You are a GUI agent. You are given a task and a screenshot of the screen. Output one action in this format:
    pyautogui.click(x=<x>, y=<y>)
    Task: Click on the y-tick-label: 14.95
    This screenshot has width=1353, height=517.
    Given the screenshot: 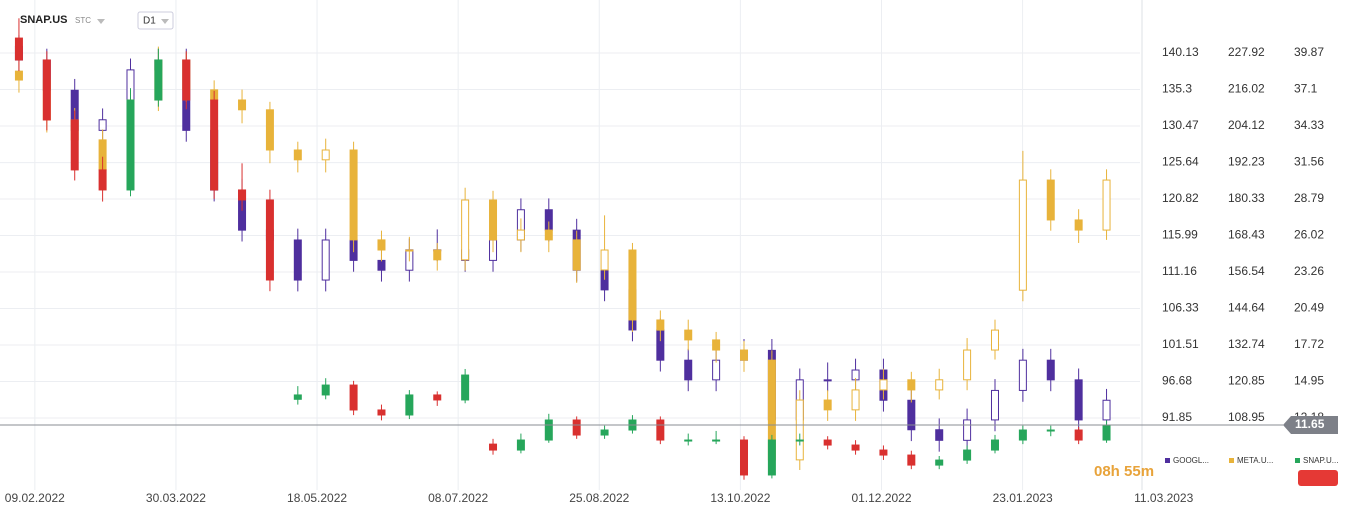 What is the action you would take?
    pyautogui.click(x=1309, y=381)
    